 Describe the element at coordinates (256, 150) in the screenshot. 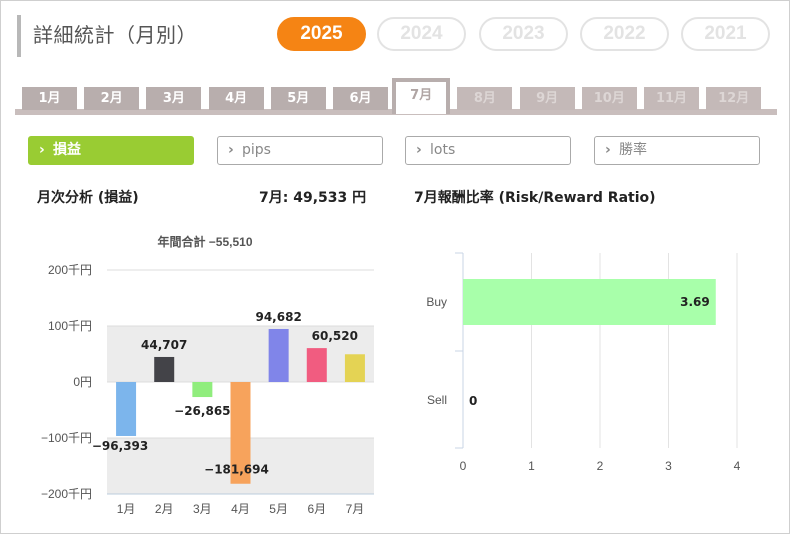

I see `metric-button-label: pips` at that location.